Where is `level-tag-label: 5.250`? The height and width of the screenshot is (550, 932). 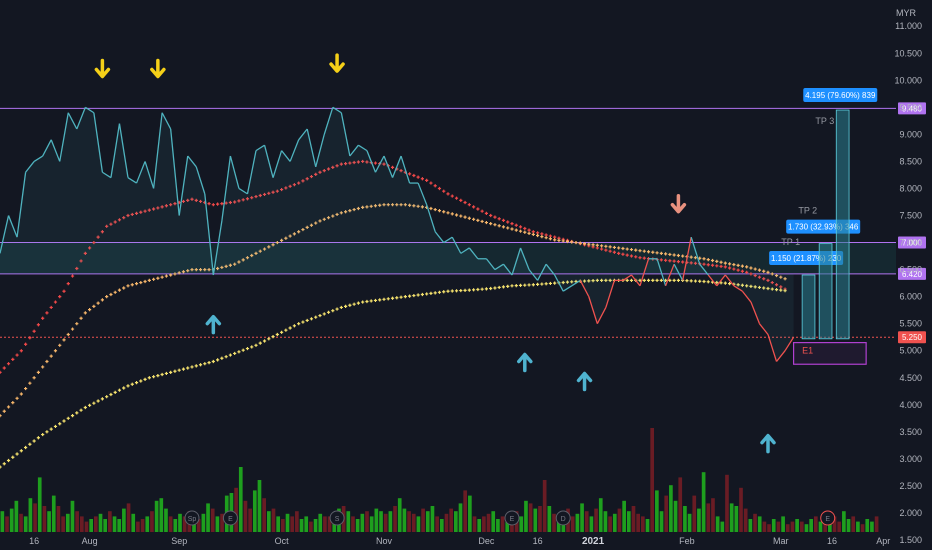
level-tag-label: 5.250 is located at coordinates (912, 337).